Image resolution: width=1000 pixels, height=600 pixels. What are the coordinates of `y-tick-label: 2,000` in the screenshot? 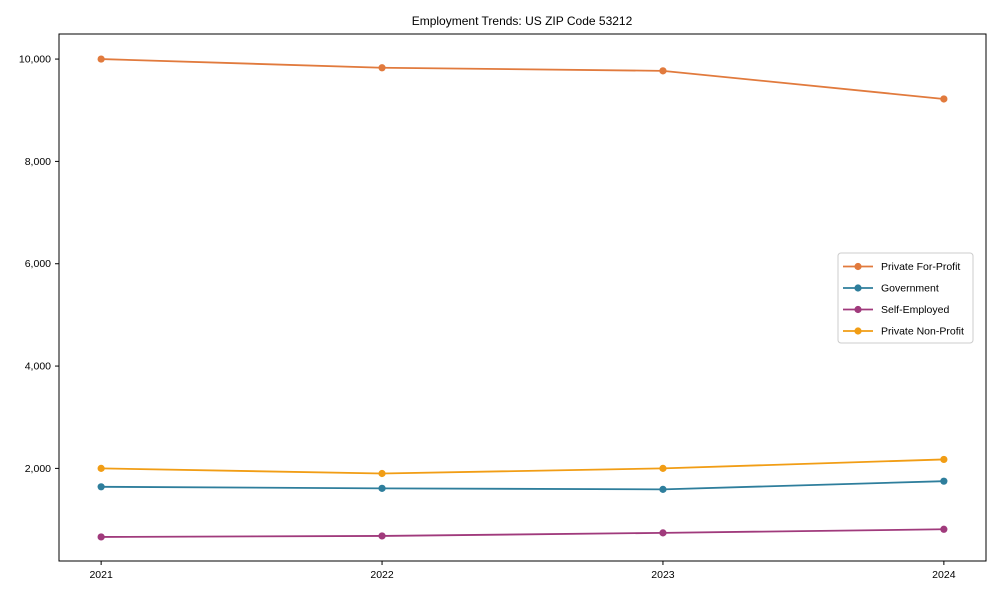 It's located at (38, 469).